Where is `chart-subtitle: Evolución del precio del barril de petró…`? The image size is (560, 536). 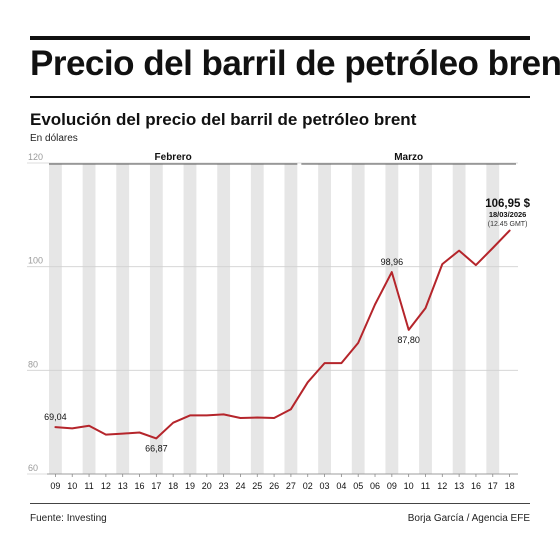 chart-subtitle: Evolución del precio del barril de petró… is located at coordinates (223, 119).